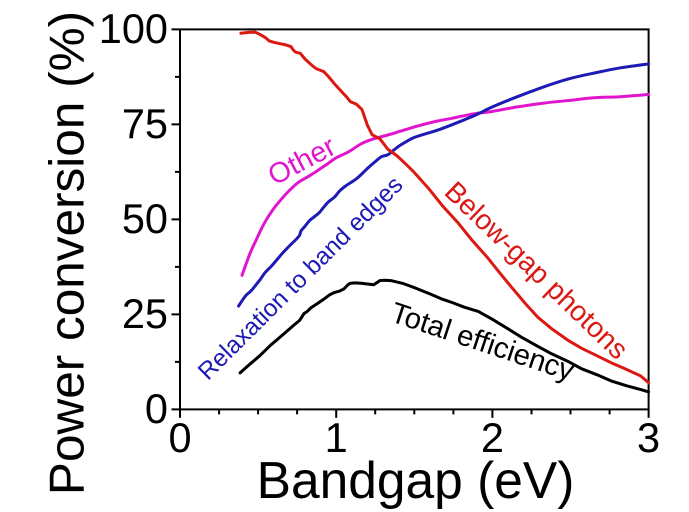 Image resolution: width=689 pixels, height=512 pixels. I want to click on svg-text: 100, so click(133, 28).